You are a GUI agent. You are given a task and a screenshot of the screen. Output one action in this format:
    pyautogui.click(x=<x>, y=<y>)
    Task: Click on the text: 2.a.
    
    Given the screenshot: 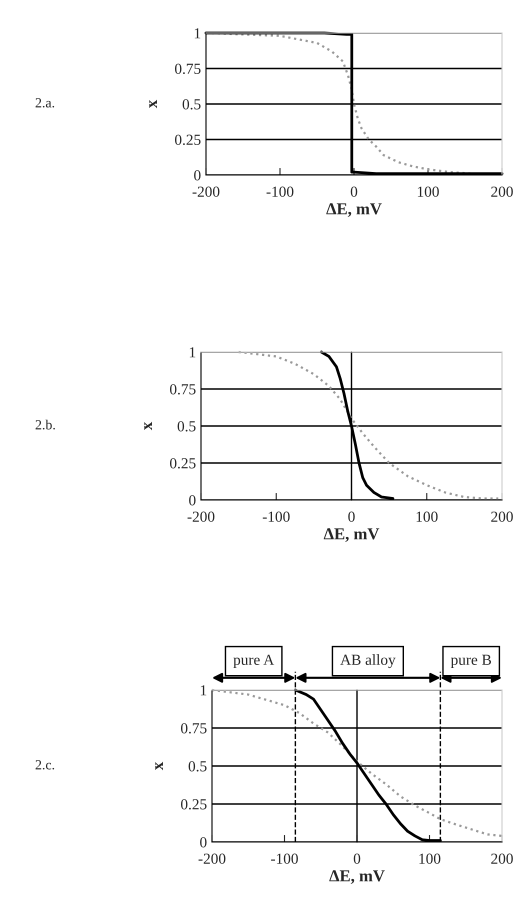 What is the action you would take?
    pyautogui.click(x=45, y=103)
    